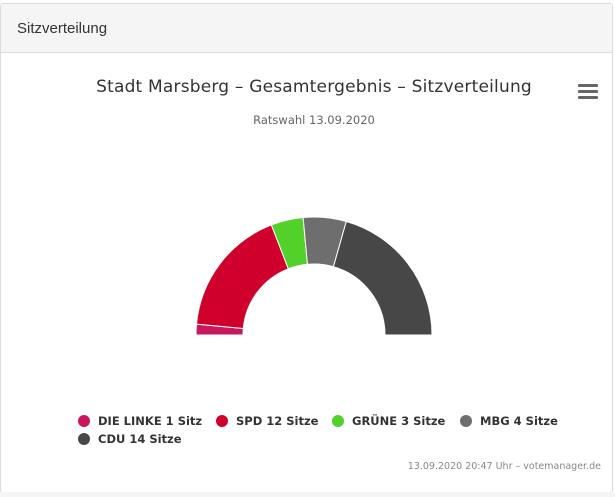  I want to click on legend-item-die-linke: DIE LINKE 1 Sitz, so click(140, 421).